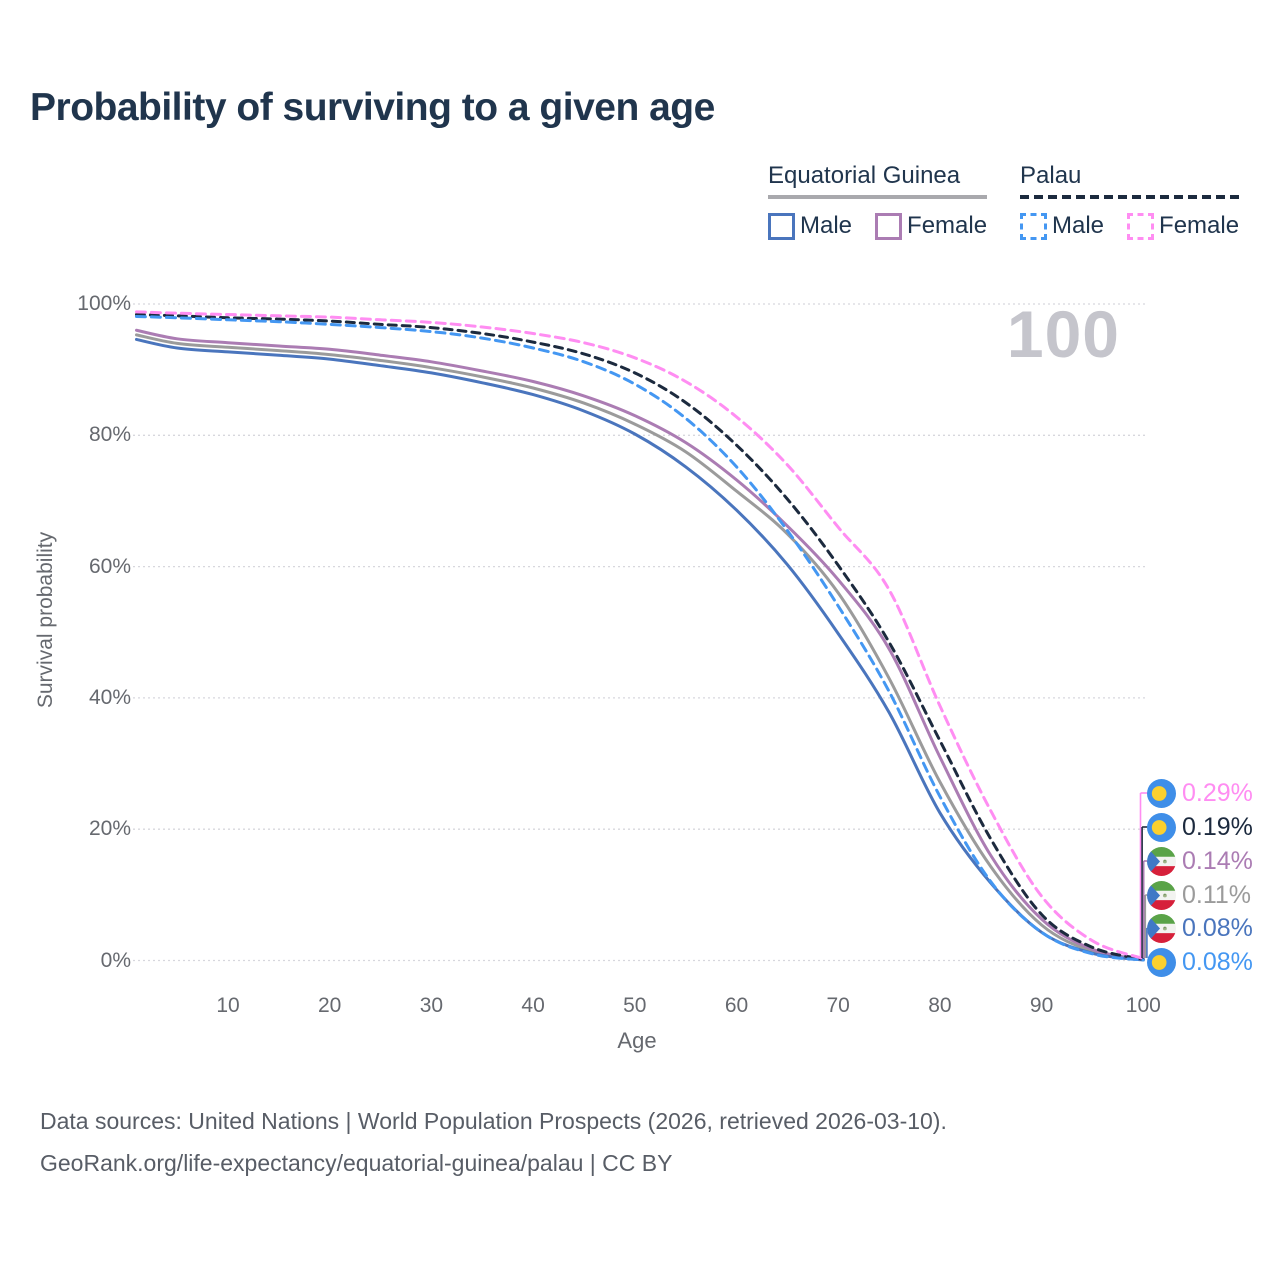 The width and height of the screenshot is (1280, 1280). I want to click on legend-group-equatorial-guinea: Equatorial Guinea Male Female, so click(878, 201).